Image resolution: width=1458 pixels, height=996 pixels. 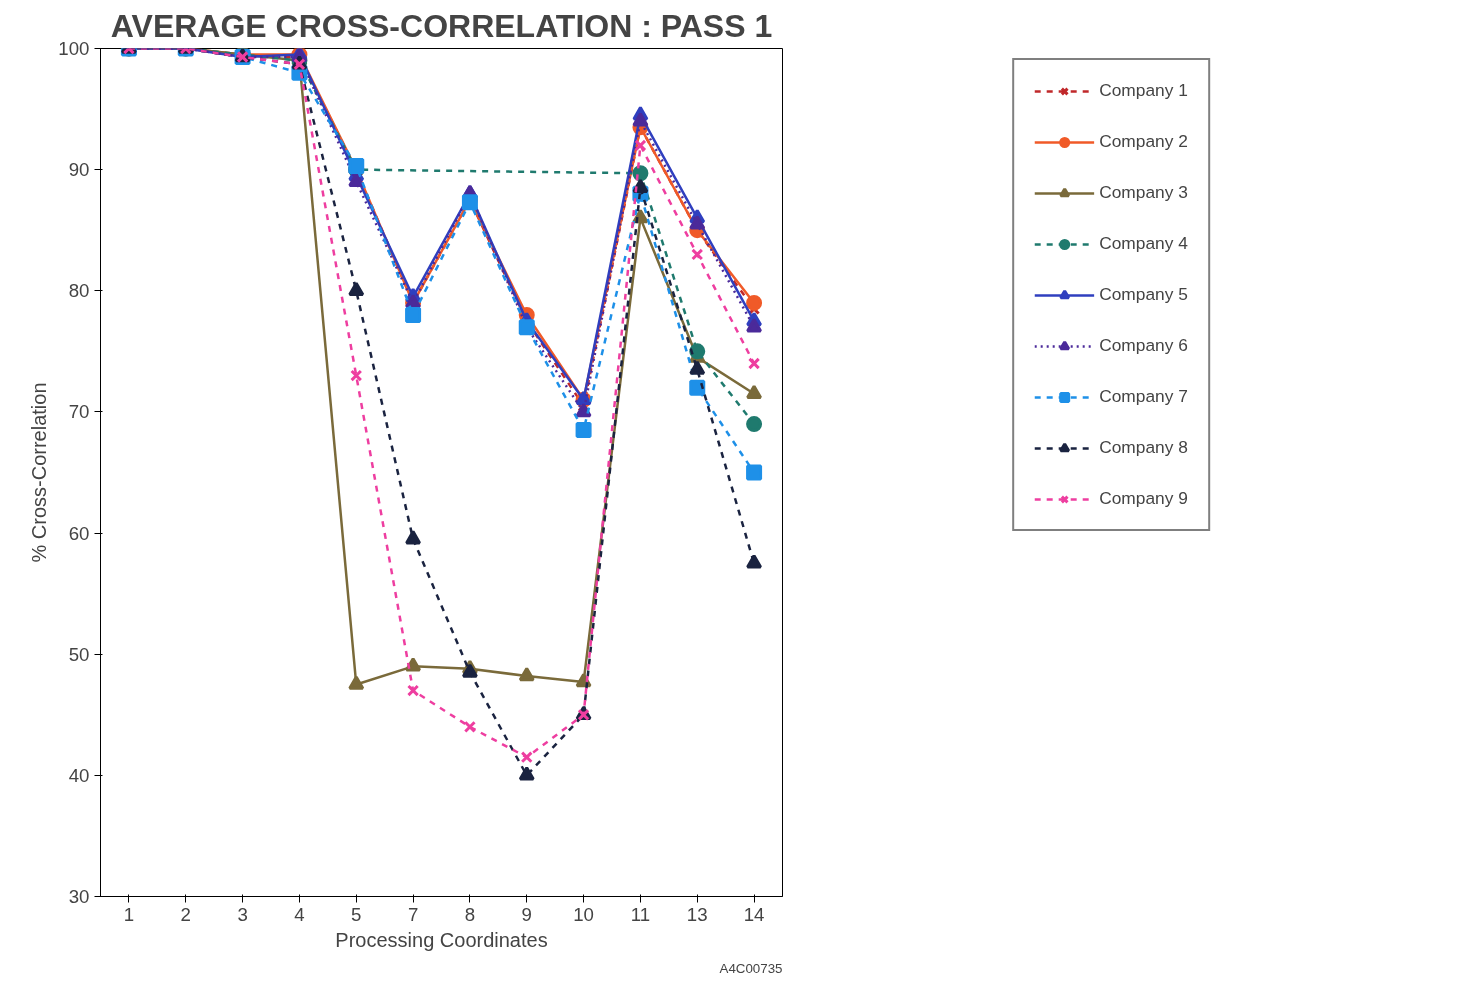 I want to click on legend-label: Company 8, so click(x=1143, y=447).